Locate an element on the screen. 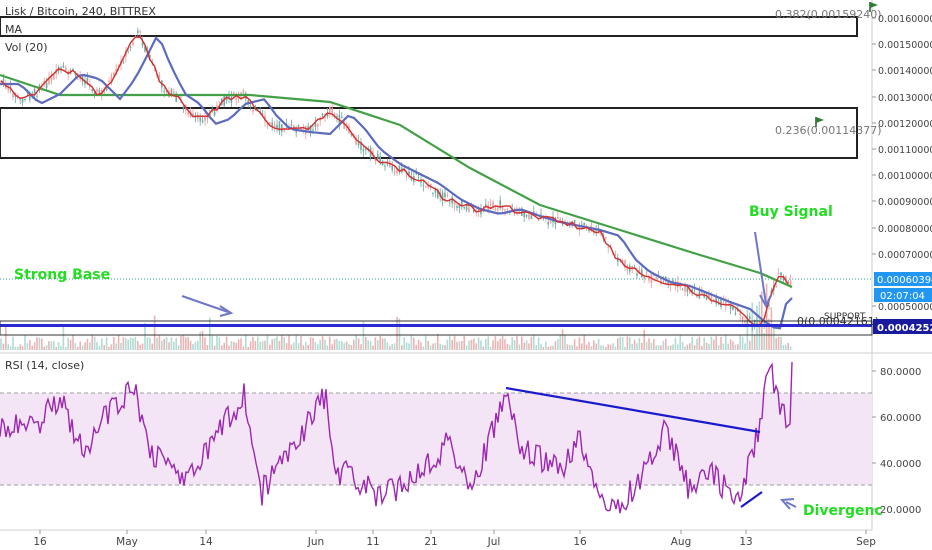 Image resolution: width=932 pixels, height=550 pixels. resistance-box-middle is located at coordinates (429, 133).